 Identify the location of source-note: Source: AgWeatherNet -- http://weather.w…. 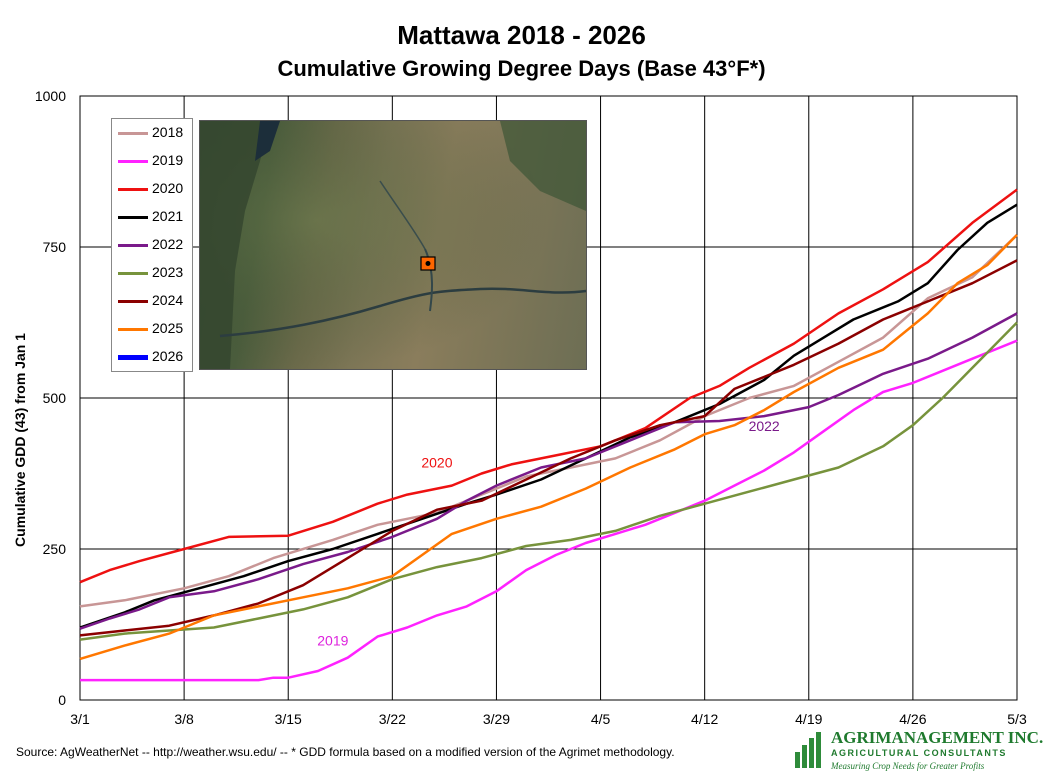
(345, 752).